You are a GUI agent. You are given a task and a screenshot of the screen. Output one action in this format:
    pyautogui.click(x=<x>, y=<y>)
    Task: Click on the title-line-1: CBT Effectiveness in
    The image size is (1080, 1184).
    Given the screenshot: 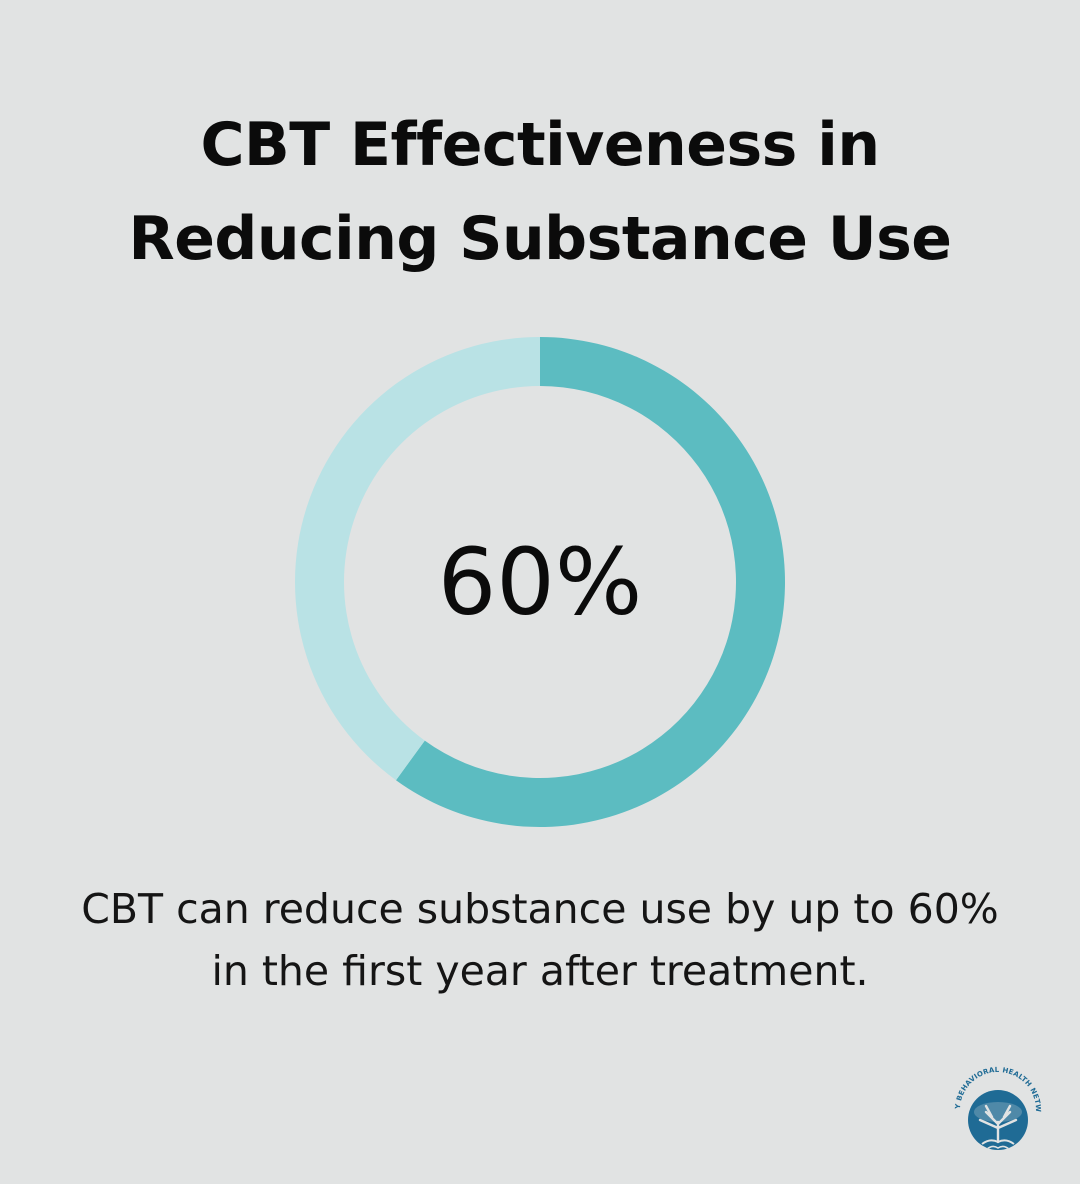 What is the action you would take?
    pyautogui.click(x=540, y=145)
    